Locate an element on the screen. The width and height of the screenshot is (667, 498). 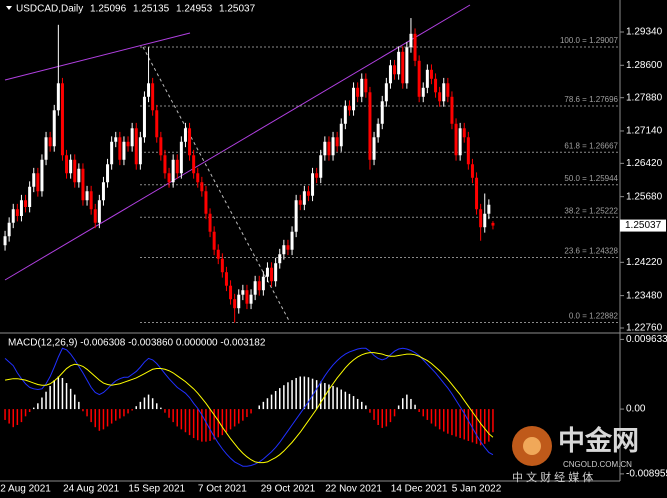
header-low: 1.24953 is located at coordinates (194, 9).